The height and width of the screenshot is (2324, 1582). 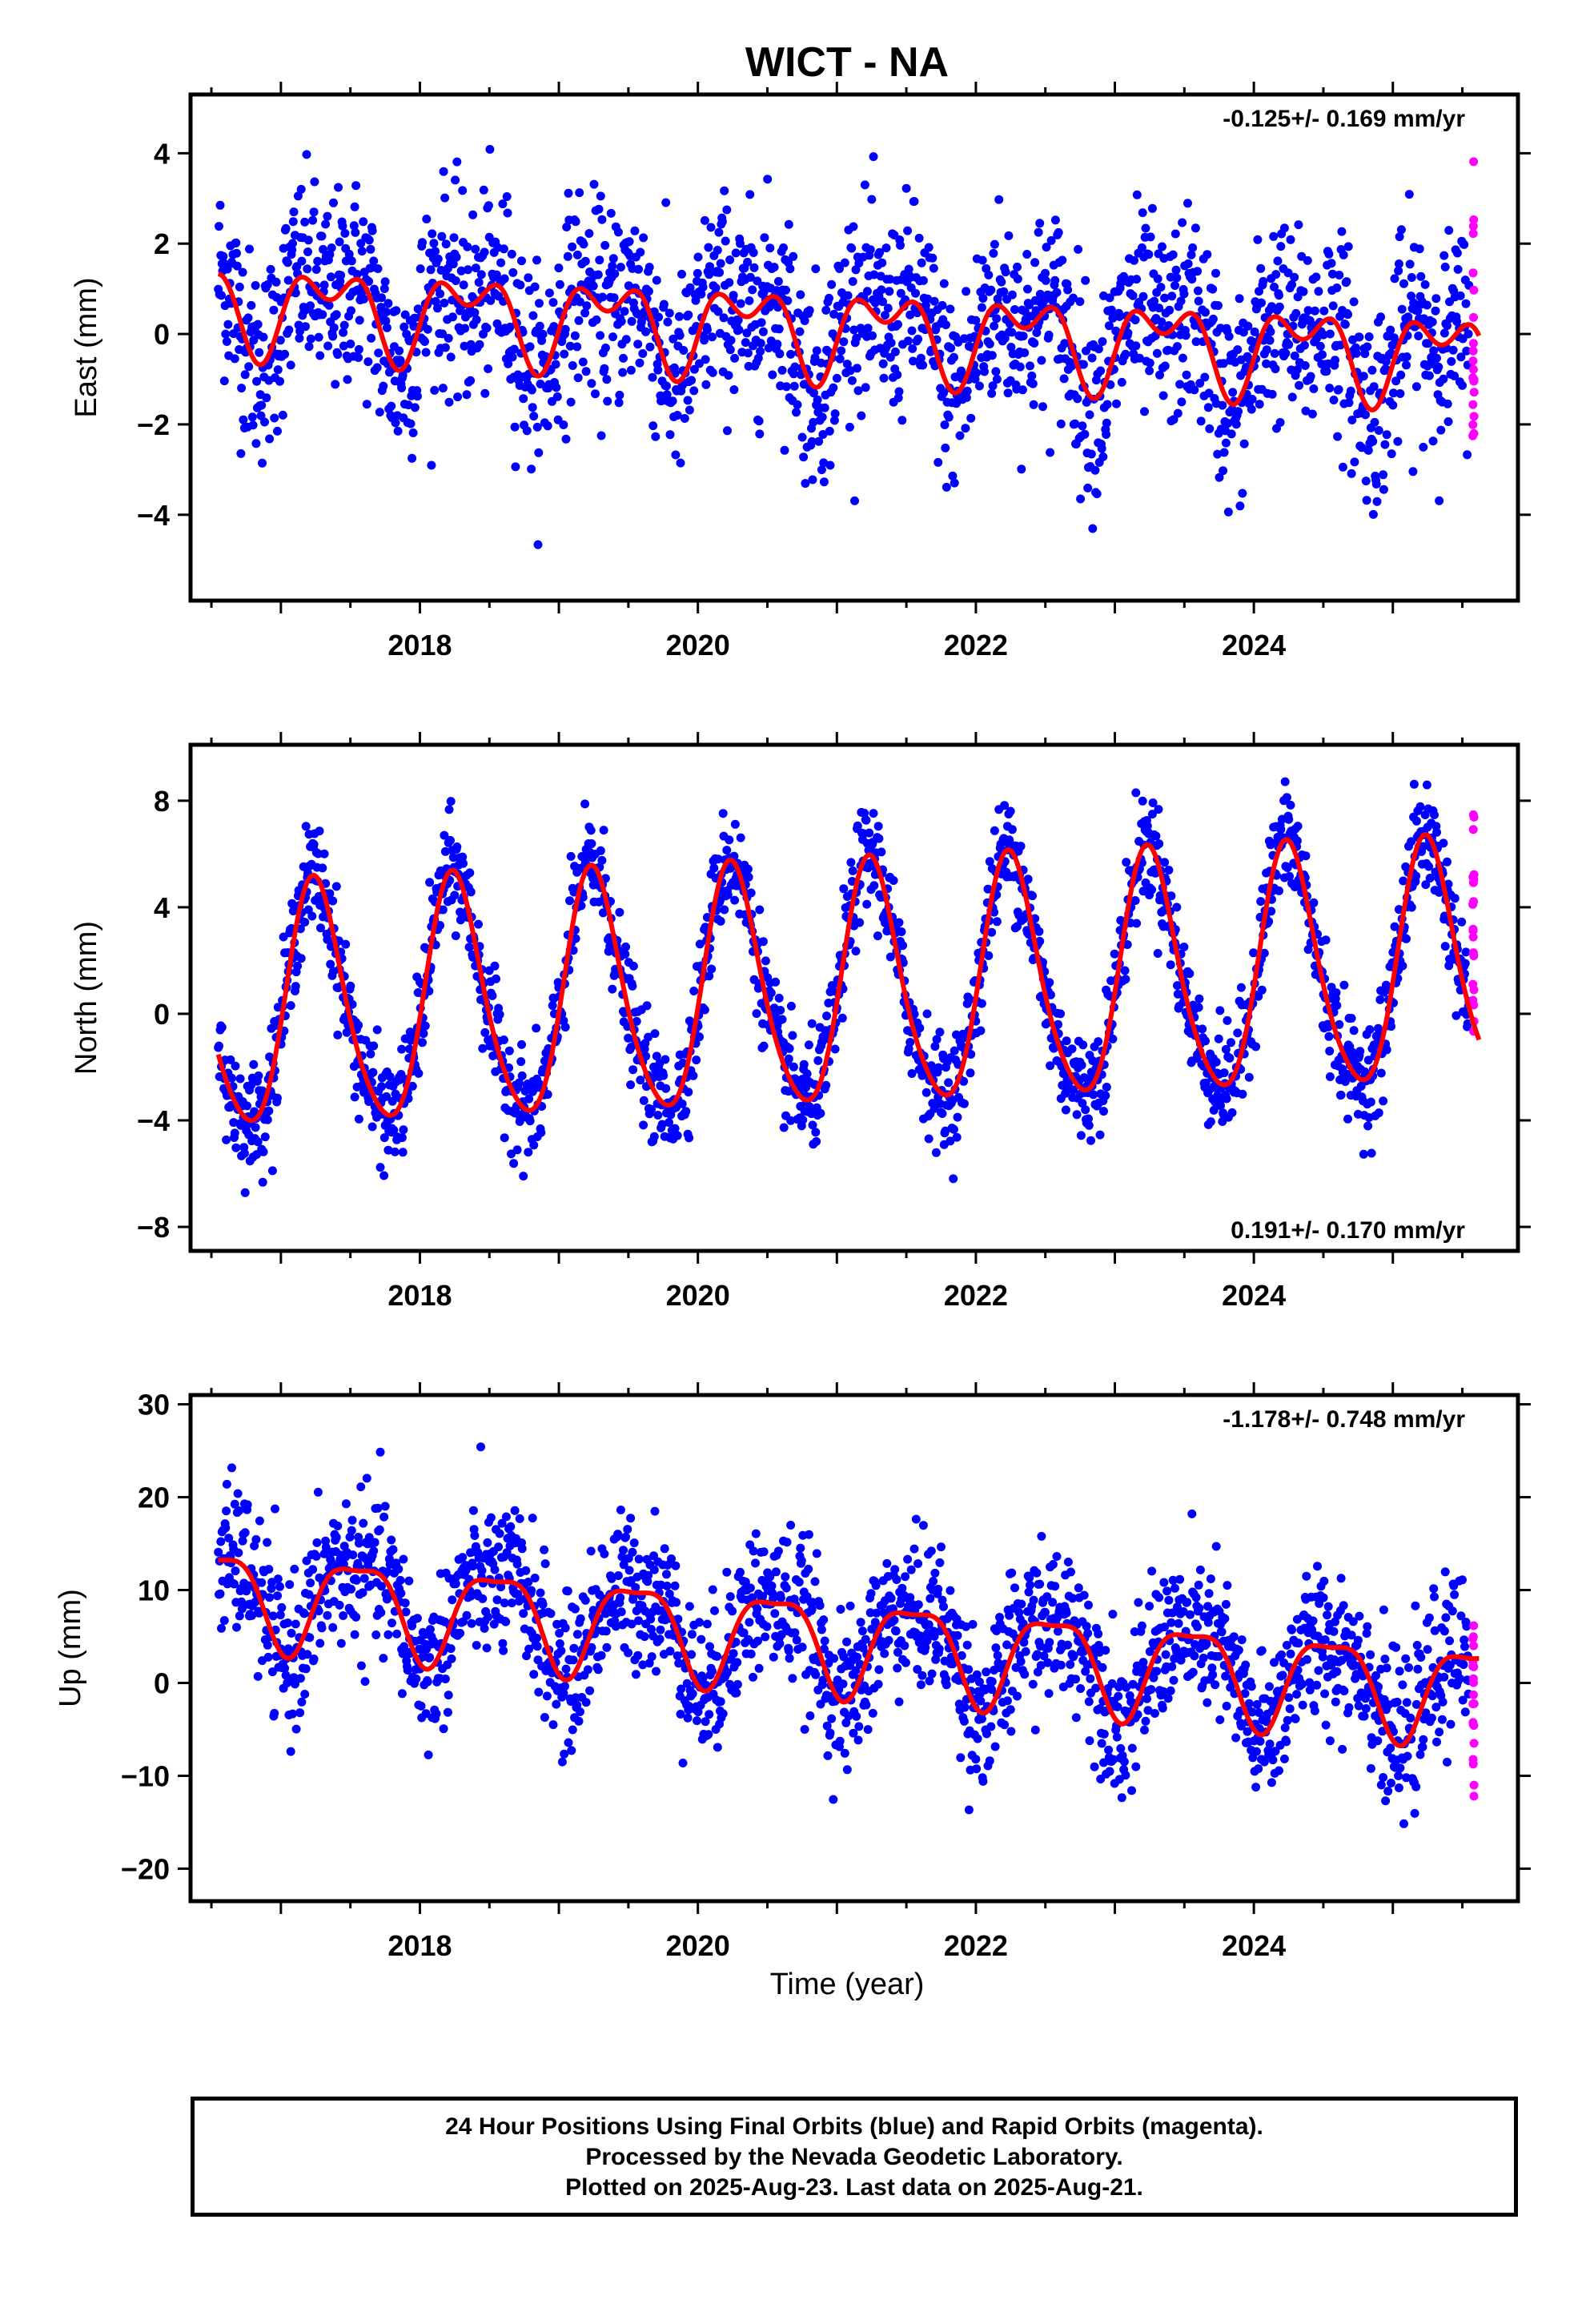 I want to click on velocity-rate-label: 0.191+/- 0.170 mm/yr, so click(x=1348, y=1230).